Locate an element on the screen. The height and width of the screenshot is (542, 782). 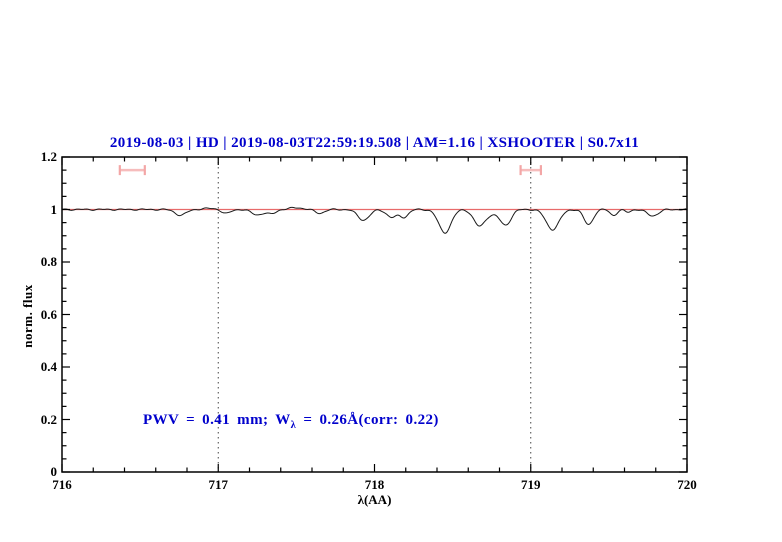
y-tick-label: 0 is located at coordinates (54, 471).